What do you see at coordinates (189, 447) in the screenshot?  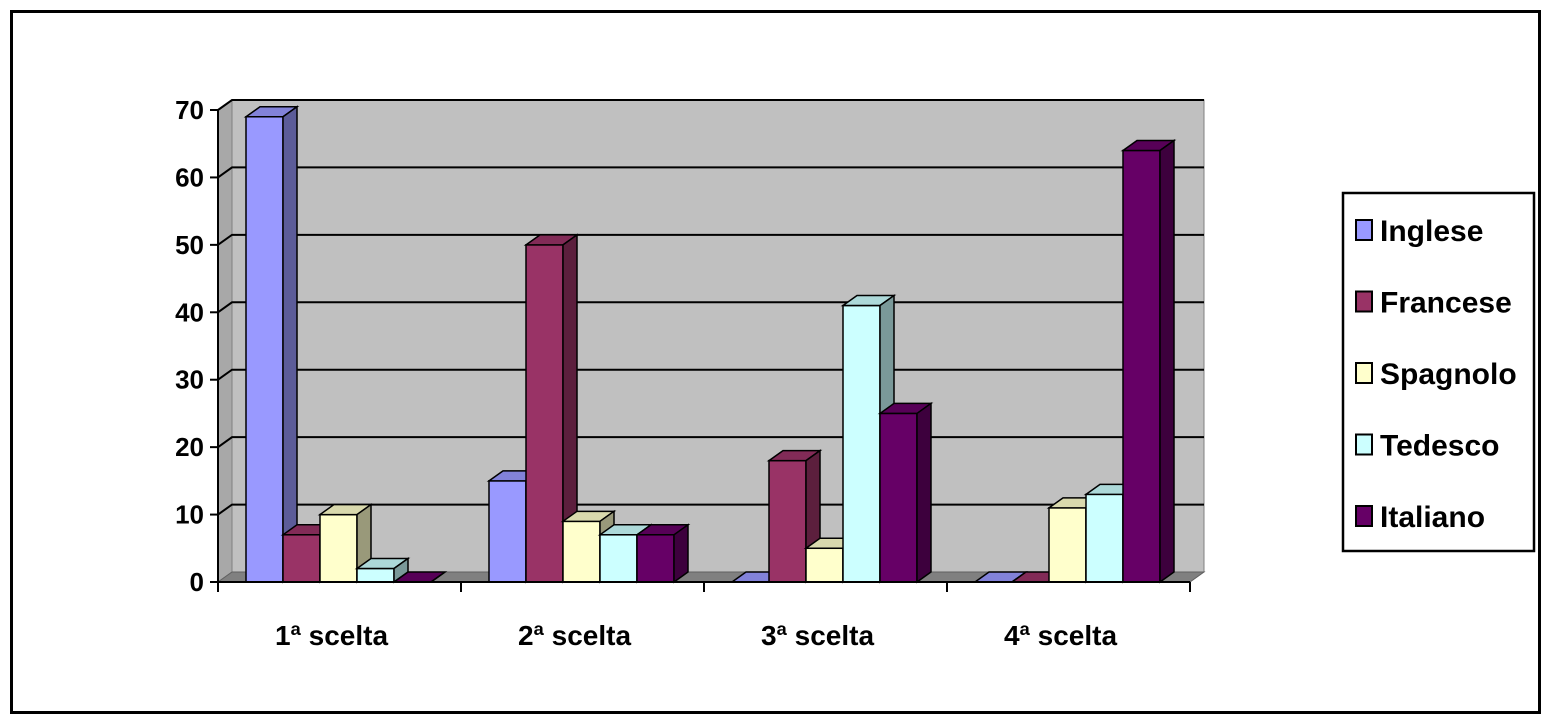 I see `y-tick-label: 20` at bounding box center [189, 447].